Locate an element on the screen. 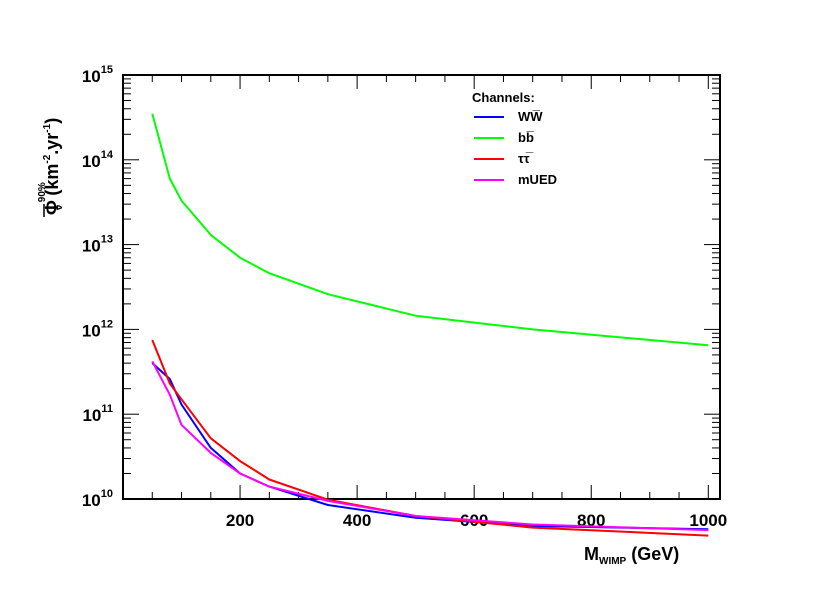 This screenshot has height=591, width=830. y-axis-title-unit-exp2: -1 is located at coordinates (47, 127).